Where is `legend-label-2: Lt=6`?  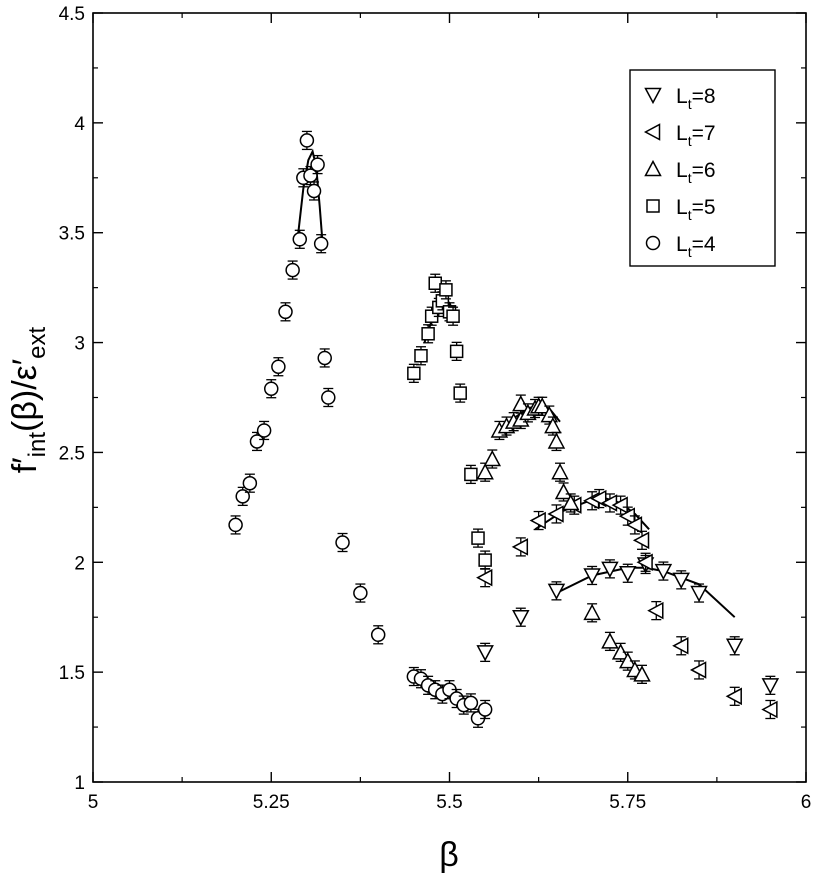 legend-label-2: Lt=6 is located at coordinates (696, 172).